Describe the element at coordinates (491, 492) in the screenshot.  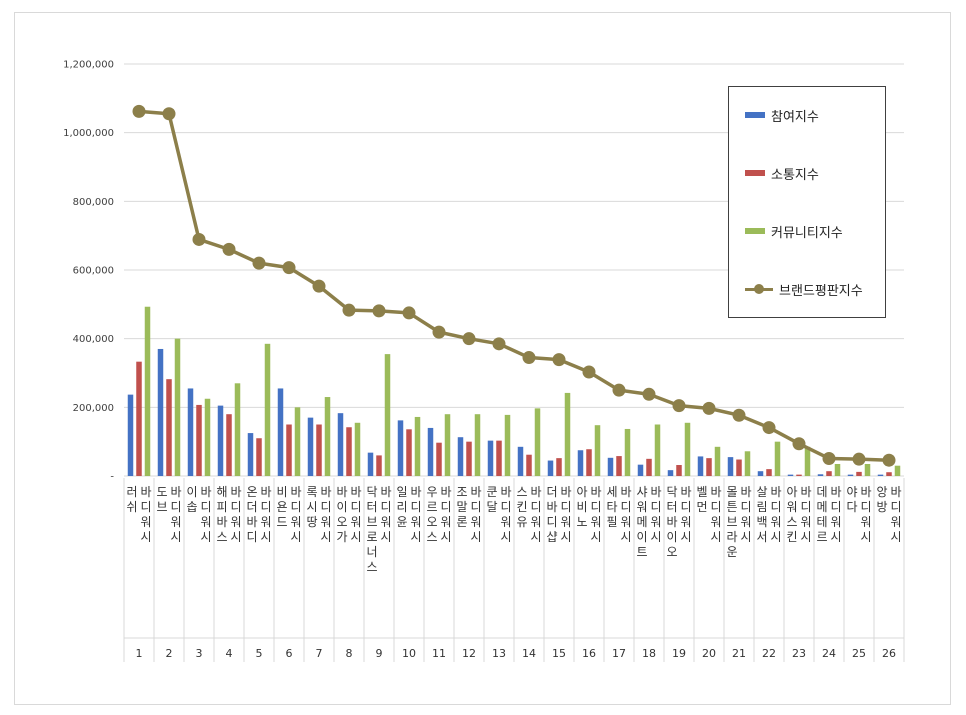
I see `category-label-char: 쿤` at that location.